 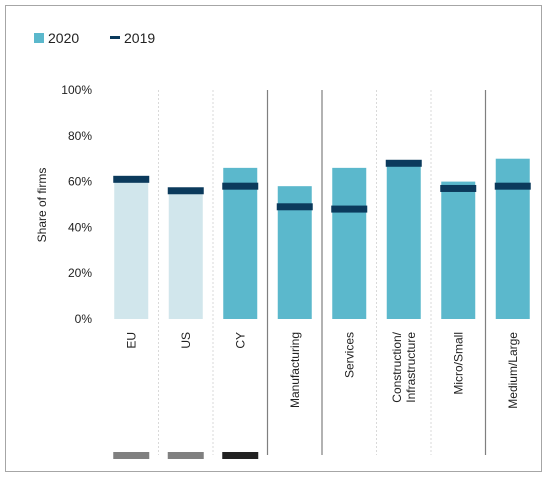 What do you see at coordinates (63, 38) in the screenshot?
I see `legend-label-2020: 2020` at bounding box center [63, 38].